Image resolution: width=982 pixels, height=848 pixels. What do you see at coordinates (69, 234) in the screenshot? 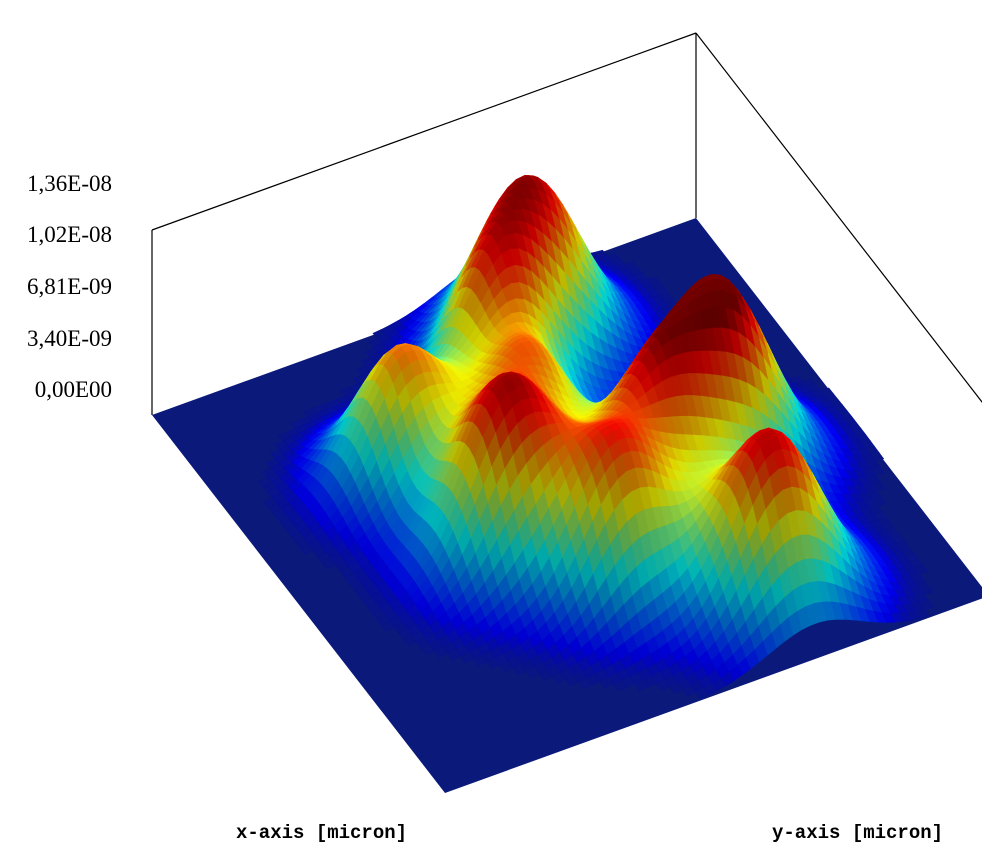
I see `z-tick-label: 1,02E-08` at bounding box center [69, 234].